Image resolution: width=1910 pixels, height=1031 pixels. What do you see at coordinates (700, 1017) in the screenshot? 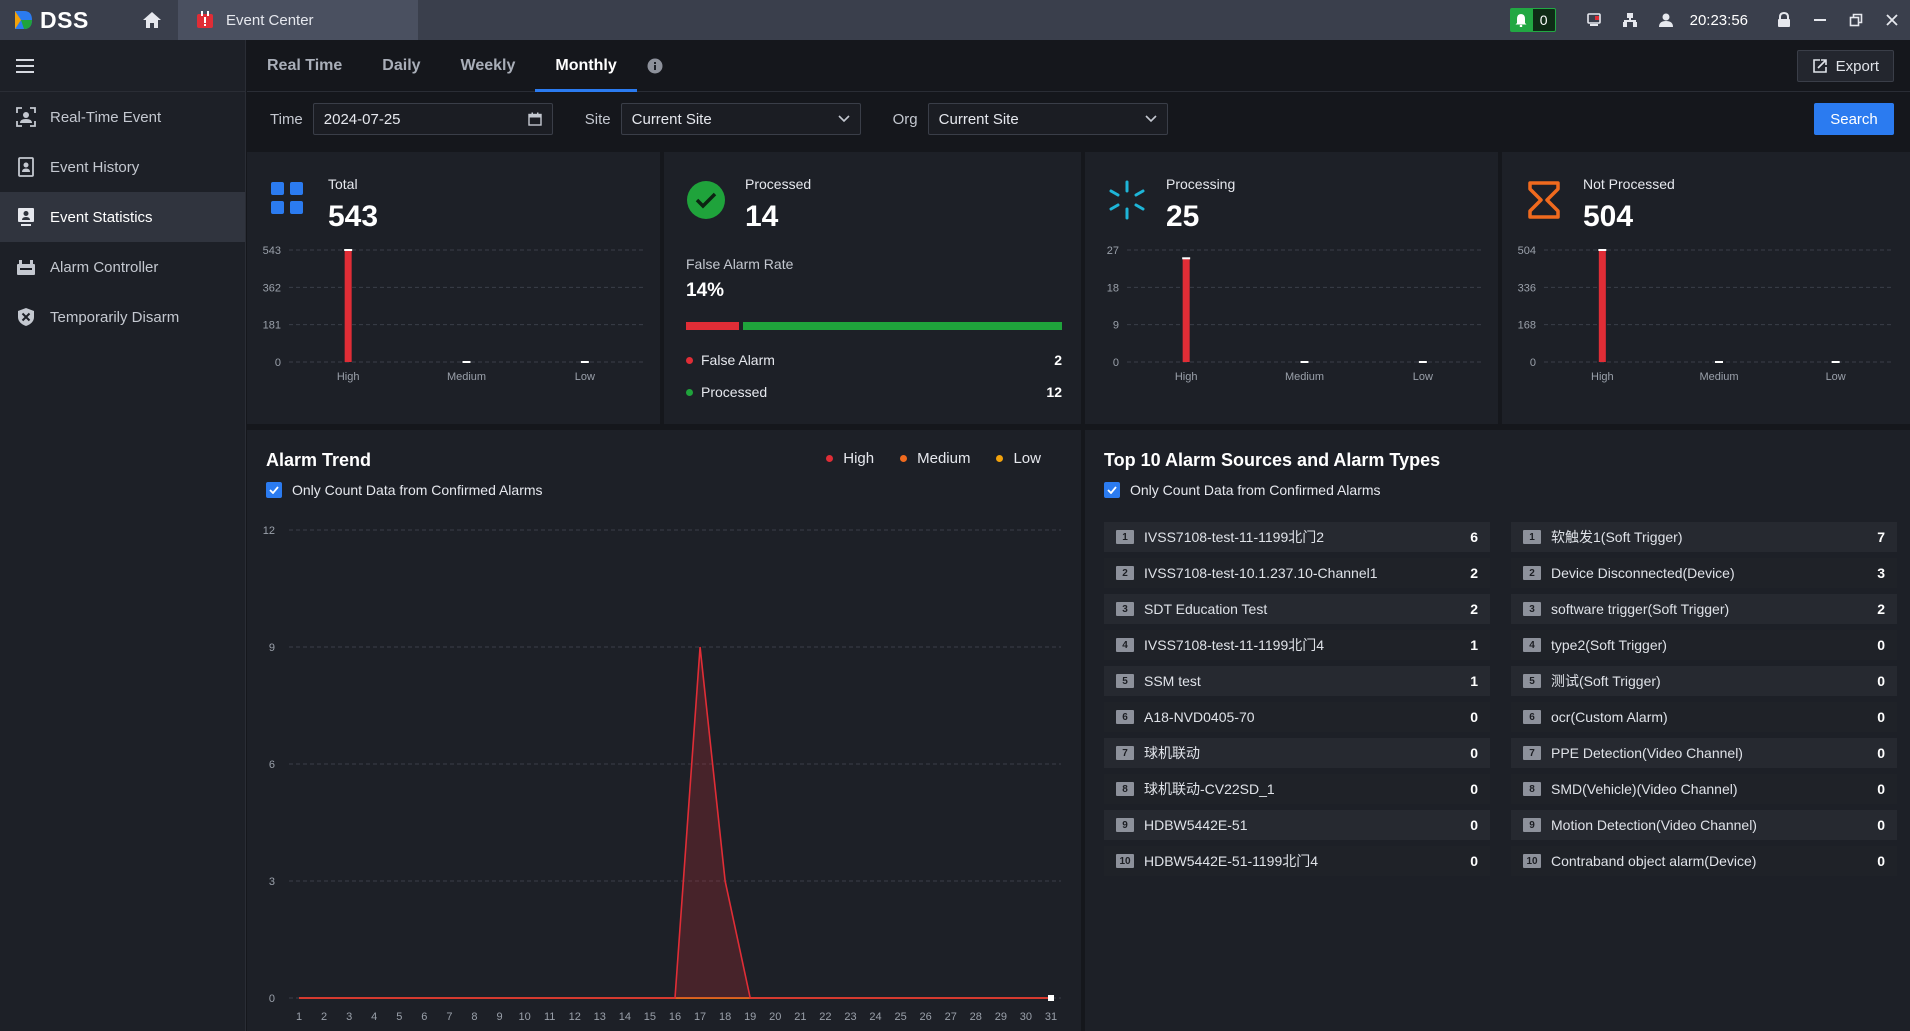
I see `x-tick-label: 17` at bounding box center [700, 1017].